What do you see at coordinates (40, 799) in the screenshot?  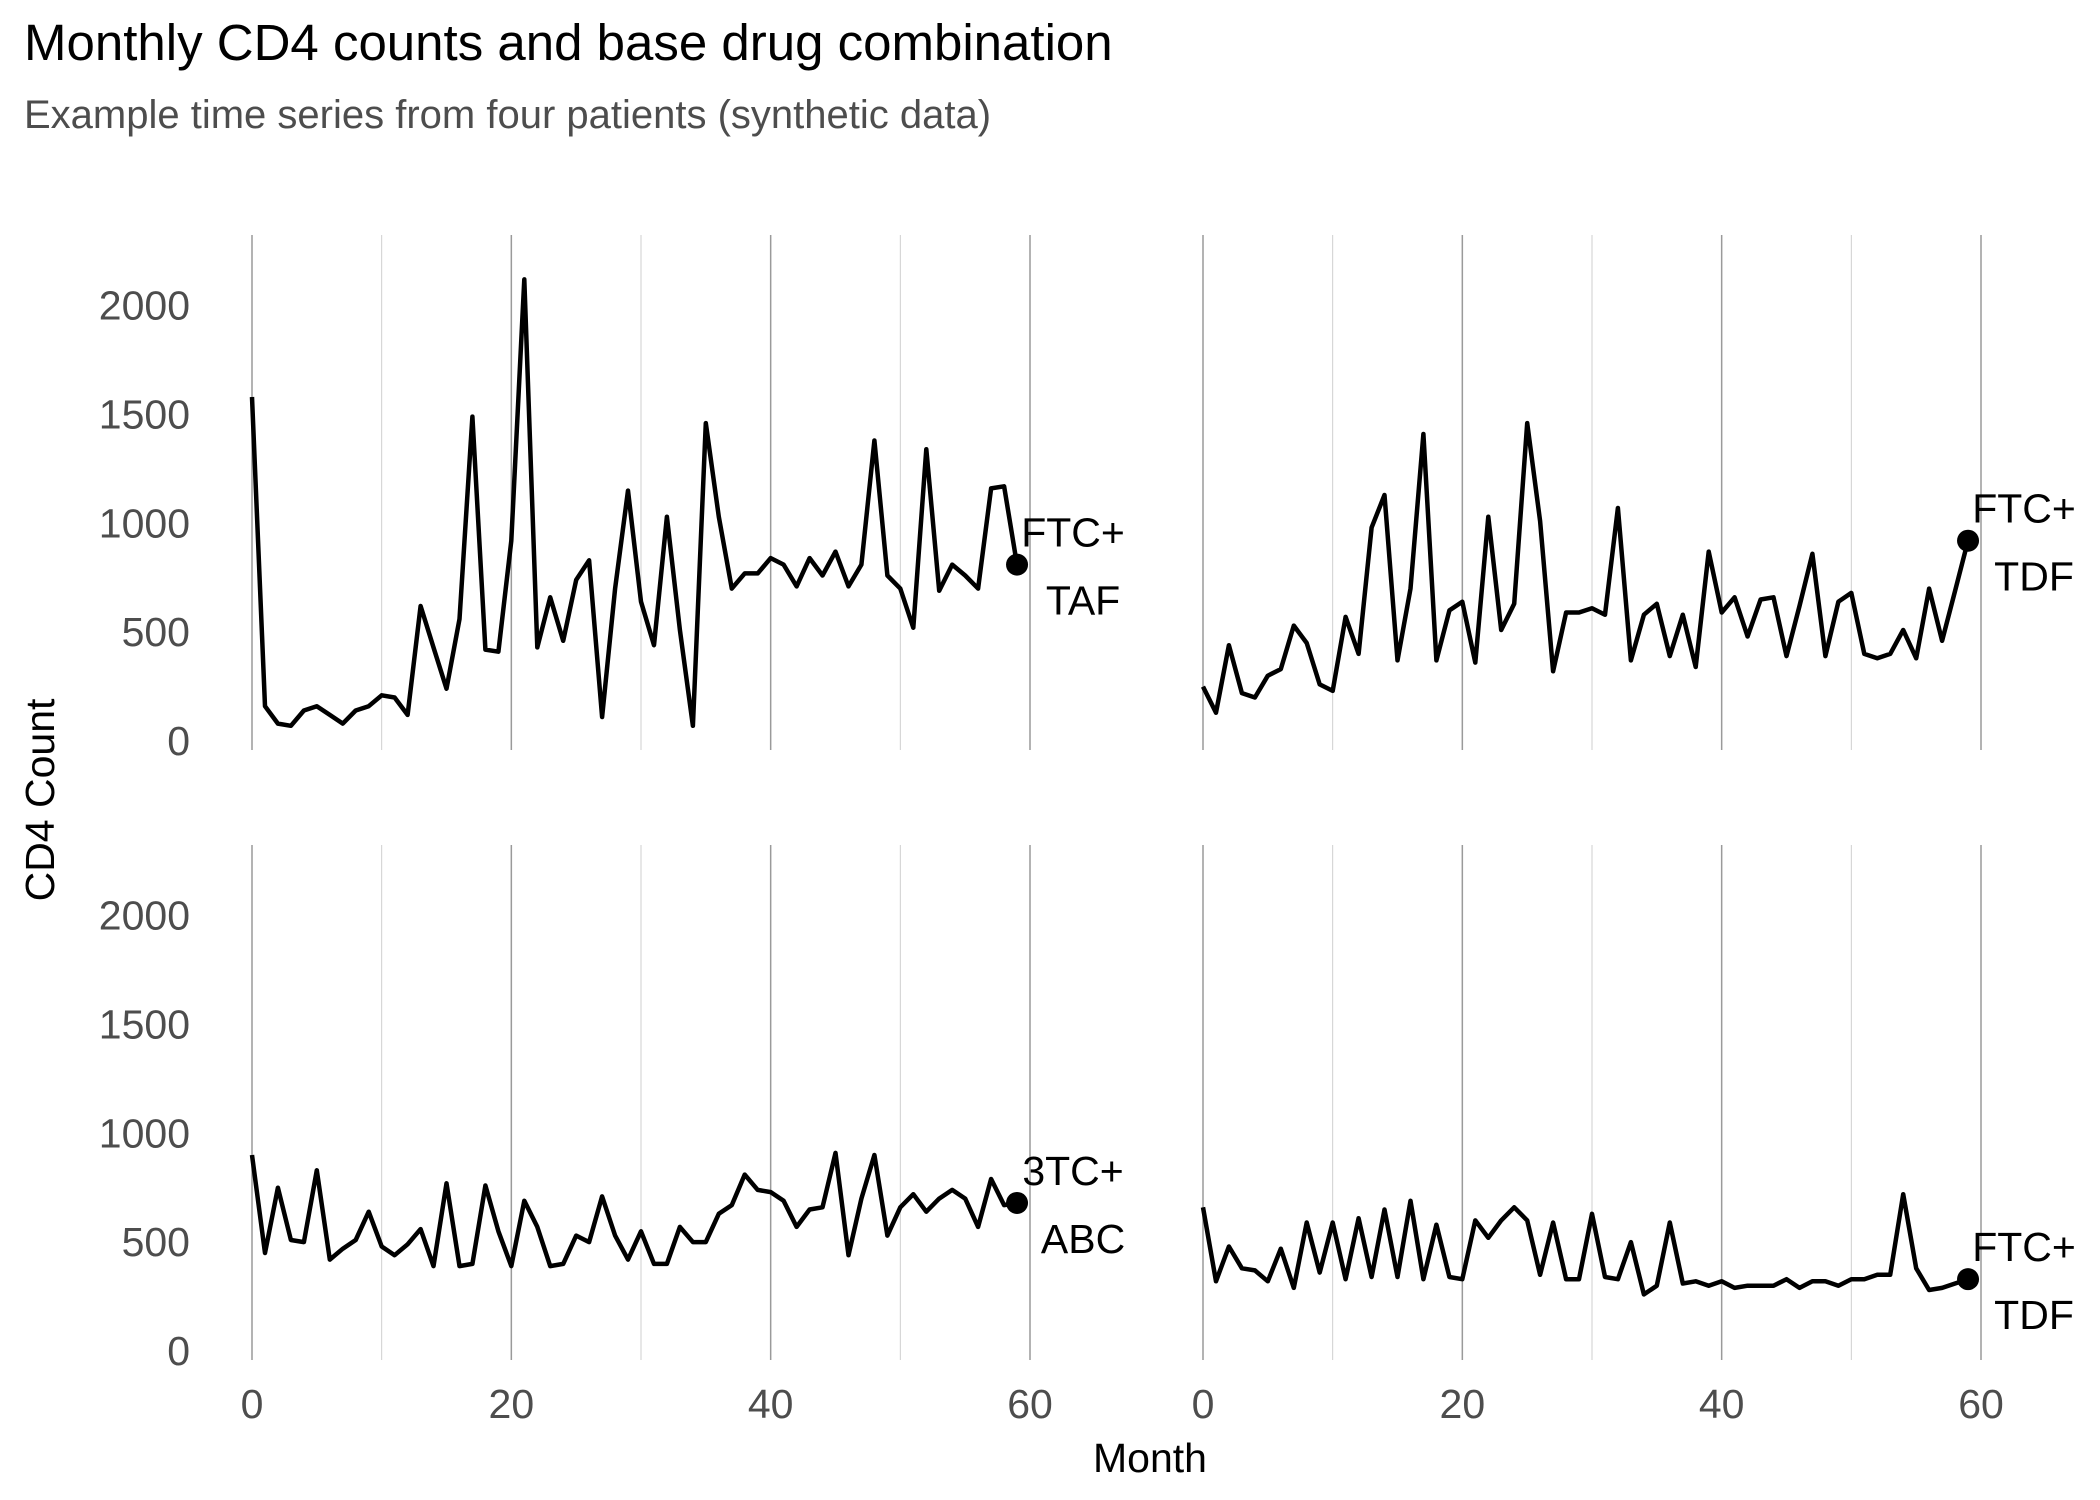 I see `y-axis-title: CD4 Count` at bounding box center [40, 799].